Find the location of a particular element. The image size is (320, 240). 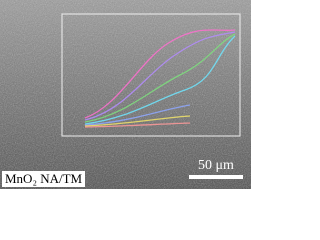

scale-bar-label: 50 μm is located at coordinates (216, 165).